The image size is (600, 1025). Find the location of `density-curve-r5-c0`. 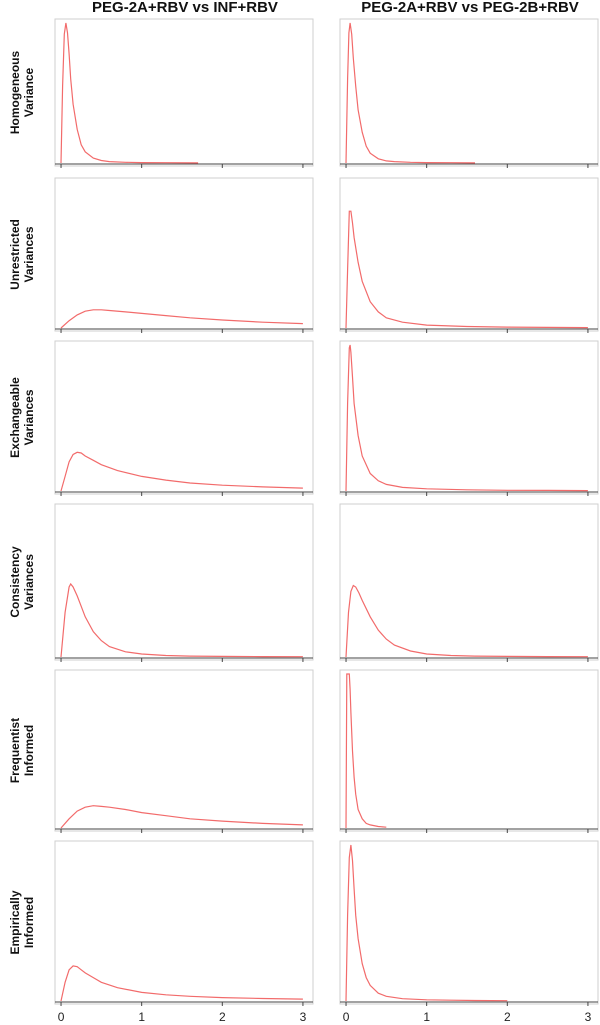

density-curve-r5-c0 is located at coordinates (181, 983).